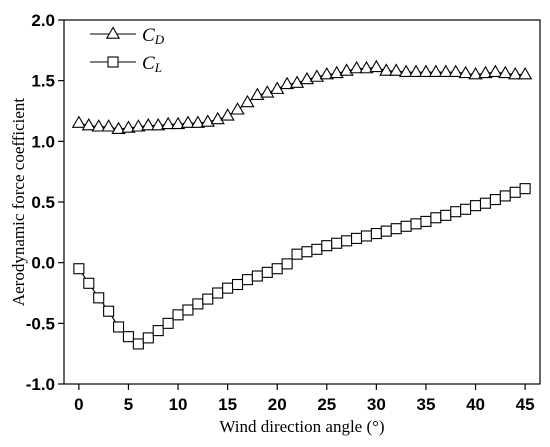 This screenshot has height=447, width=550. I want to click on y-tick-label: 1.0, so click(43, 141).